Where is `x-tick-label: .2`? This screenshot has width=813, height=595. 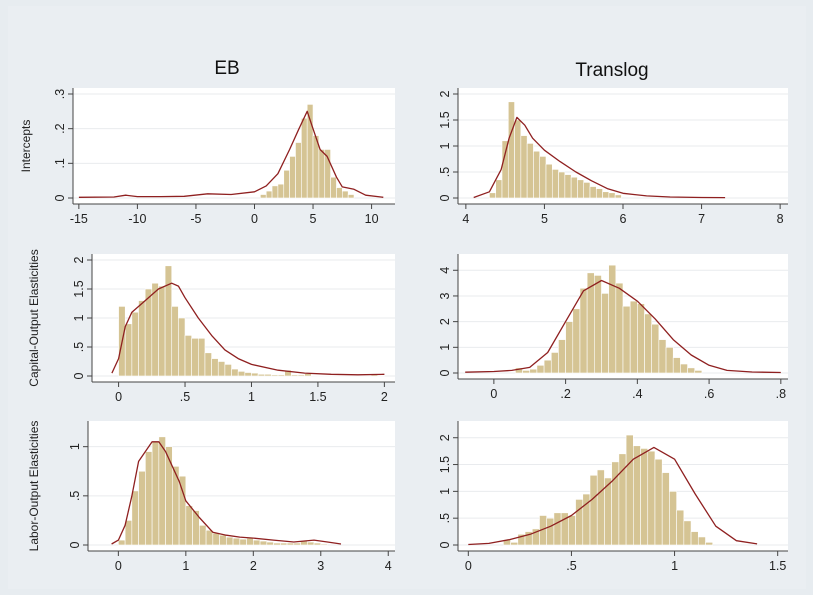
x-tick-label: .2 is located at coordinates (565, 394).